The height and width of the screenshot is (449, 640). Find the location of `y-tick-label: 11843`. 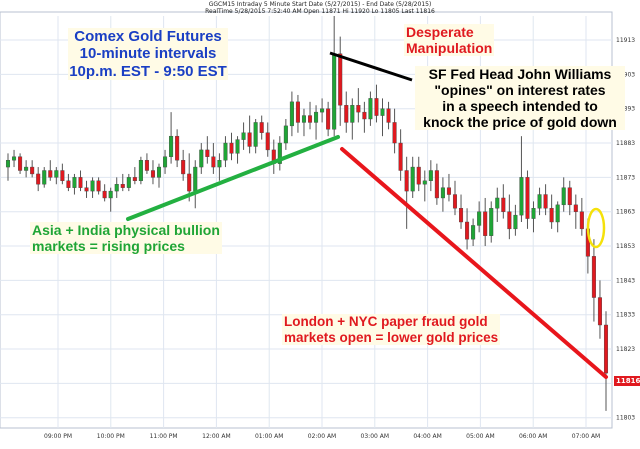

y-tick-label: 11843 is located at coordinates (625, 280).